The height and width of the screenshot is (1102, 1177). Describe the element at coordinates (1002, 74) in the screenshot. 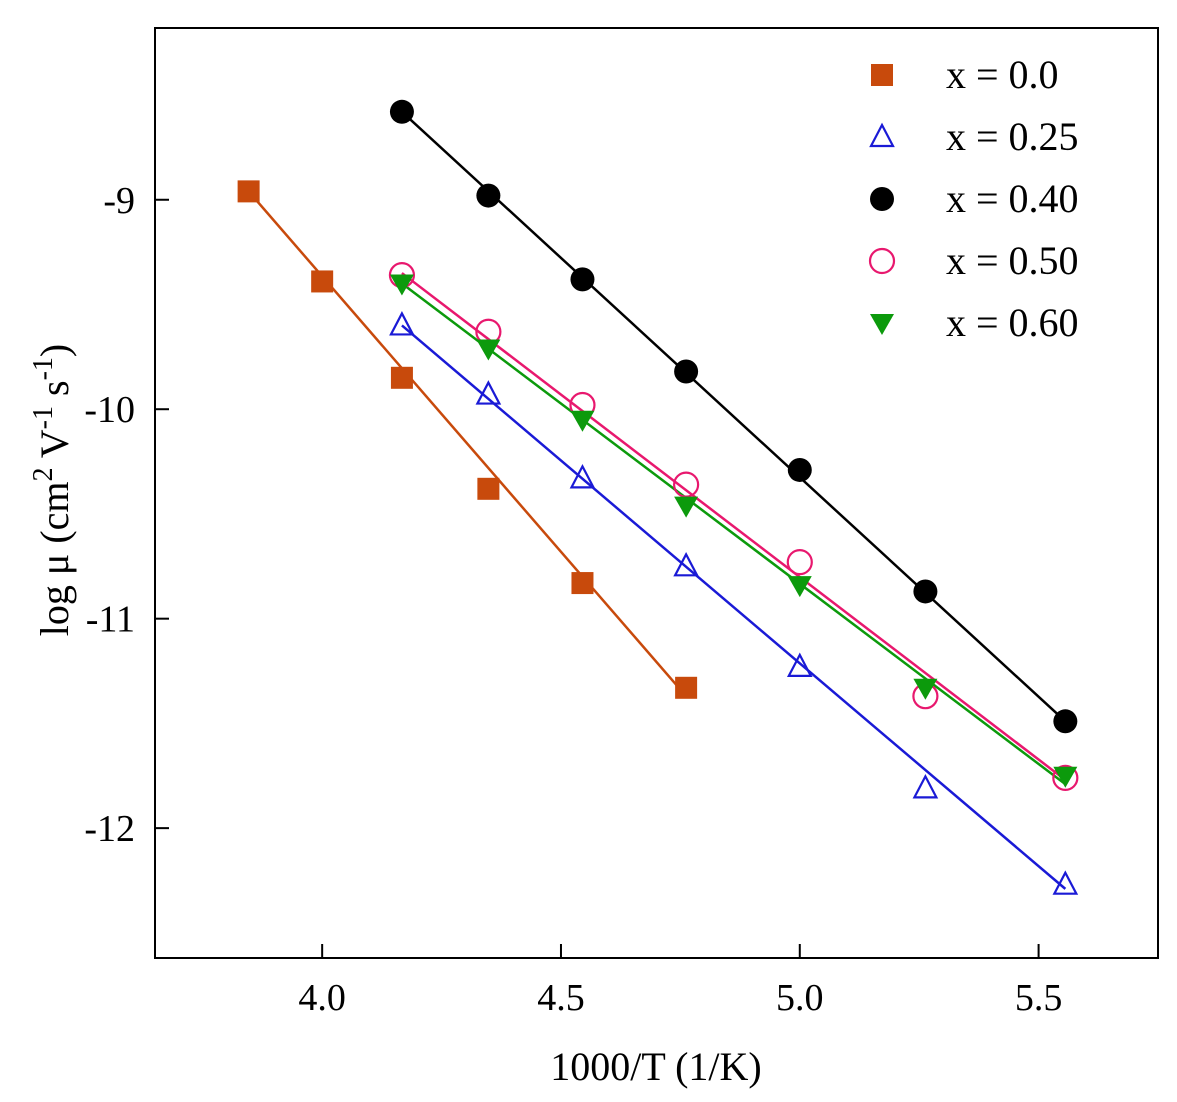

I see `legend-label-series-0: x = 0.0` at that location.